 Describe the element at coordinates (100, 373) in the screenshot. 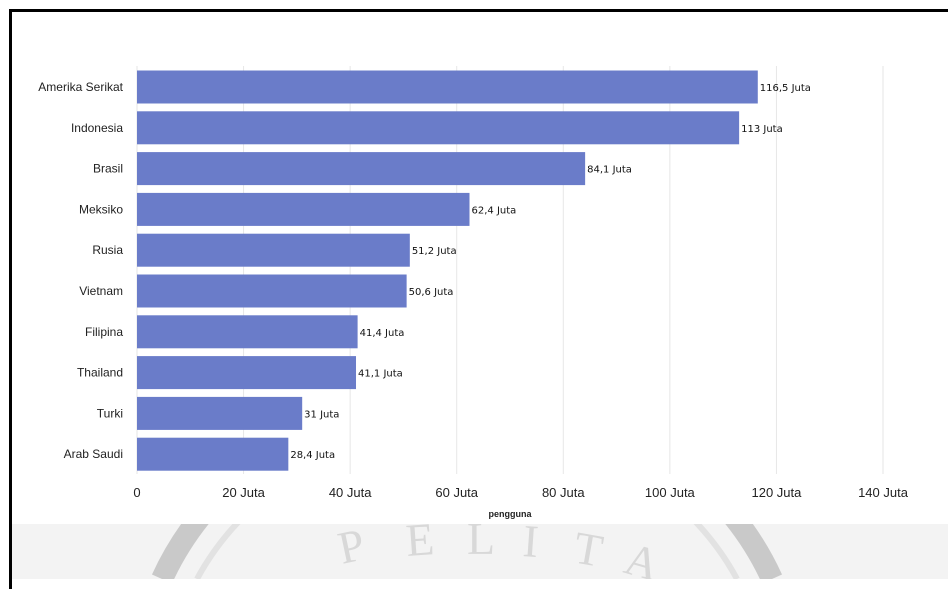

I see `category-label: Thailand` at that location.